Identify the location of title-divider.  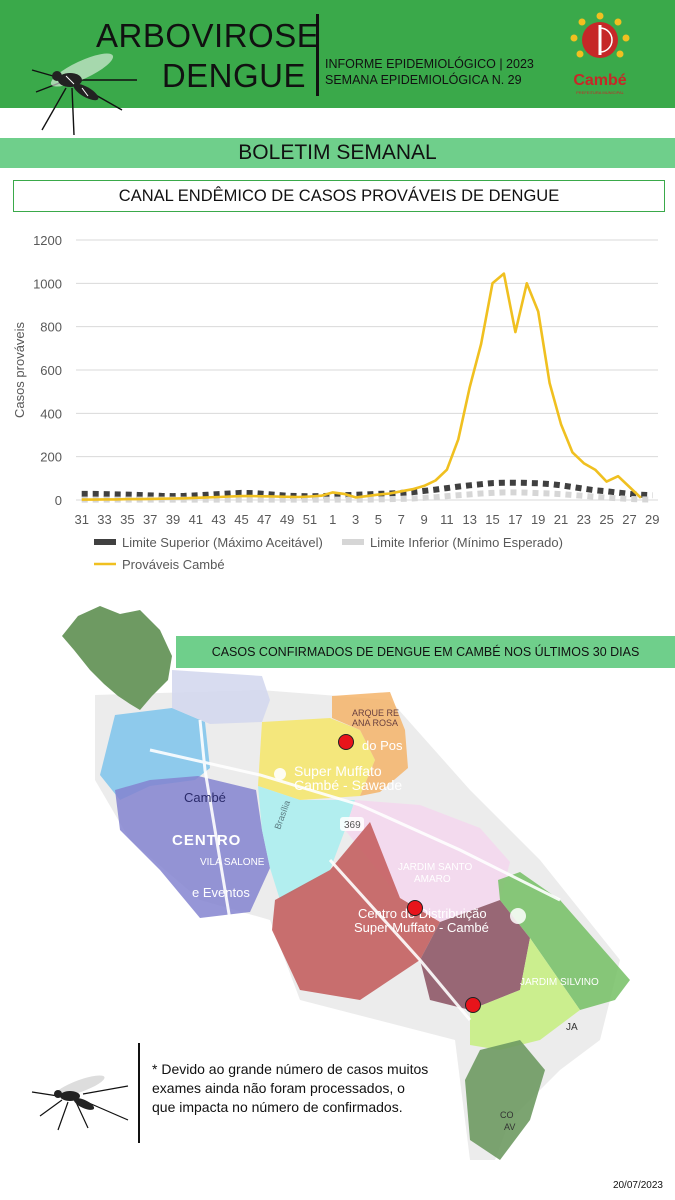
(317, 55).